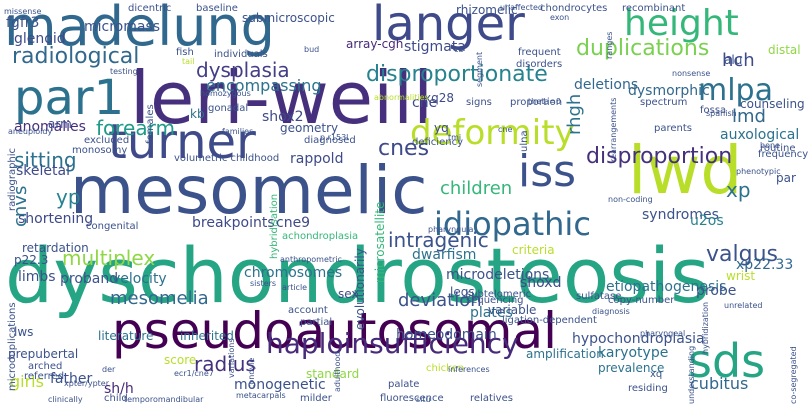 The width and height of the screenshot is (808, 404). What do you see at coordinates (681, 23) in the screenshot?
I see `word-height: height` at bounding box center [681, 23].